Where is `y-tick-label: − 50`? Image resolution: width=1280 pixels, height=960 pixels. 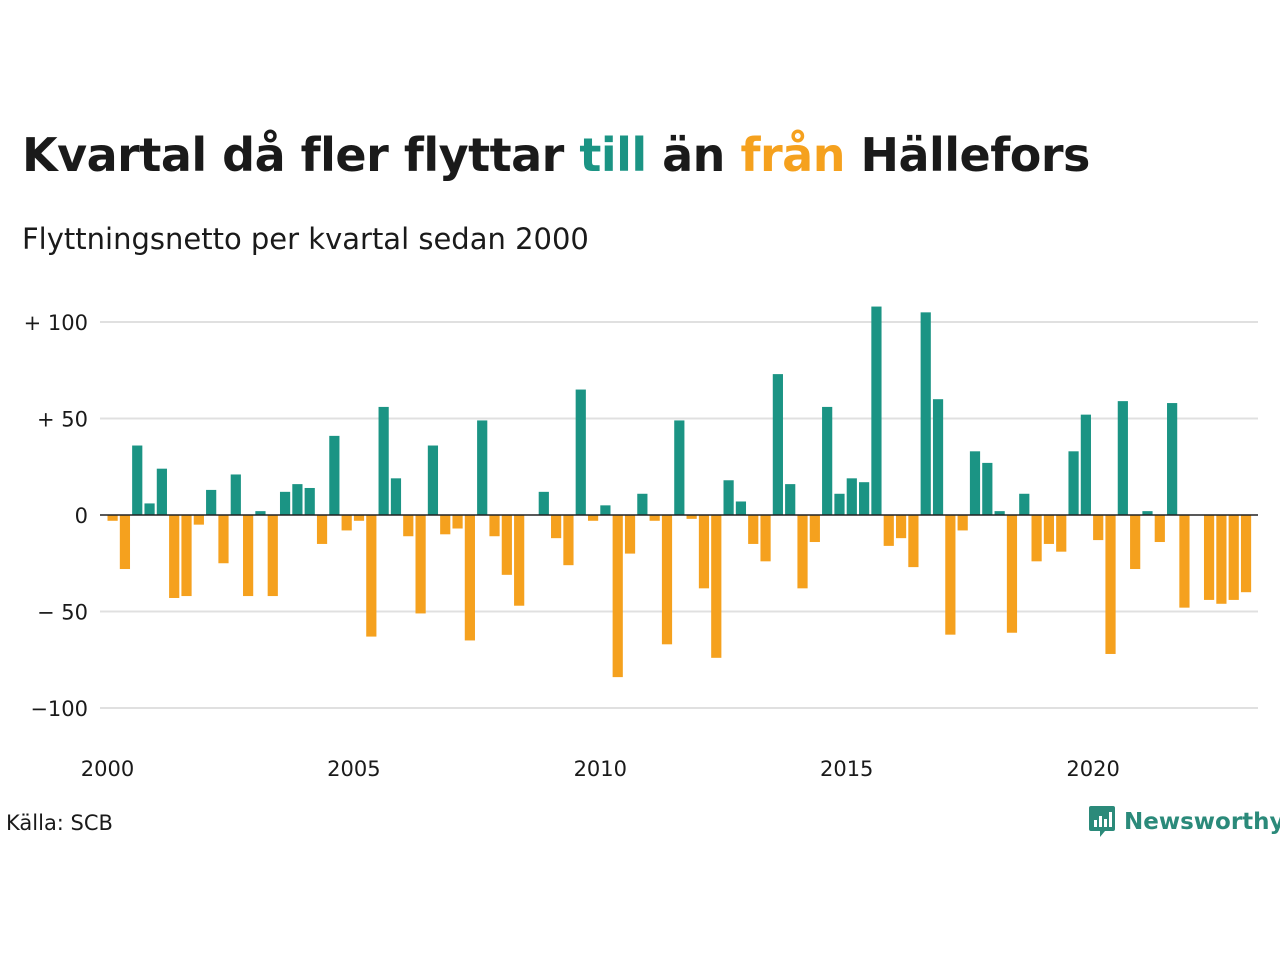
y-tick-label: − 50 is located at coordinates (62, 613).